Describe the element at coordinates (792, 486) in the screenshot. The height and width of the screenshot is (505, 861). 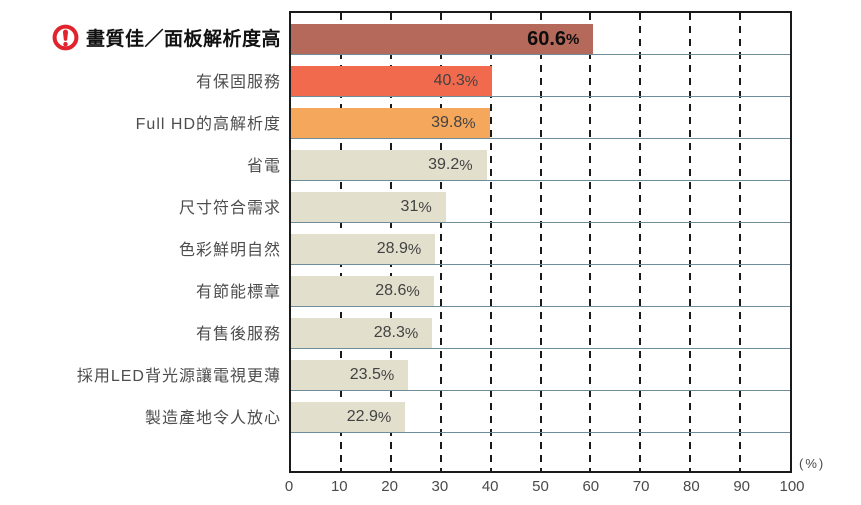
I see `x-tick-label: 100` at that location.